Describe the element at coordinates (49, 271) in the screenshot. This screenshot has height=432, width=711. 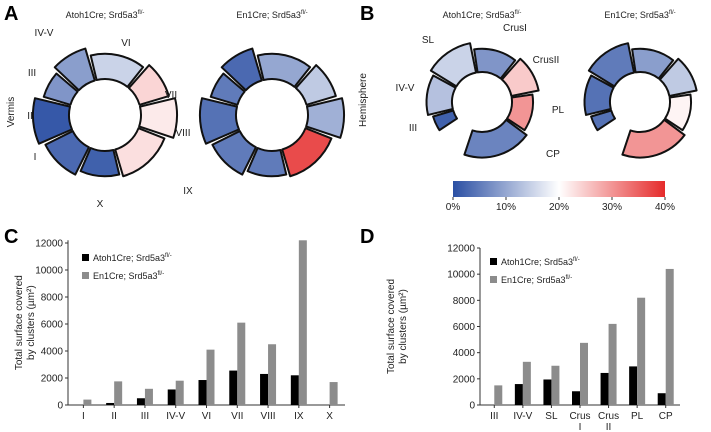
I see `y-tick-label: 10000` at that location.